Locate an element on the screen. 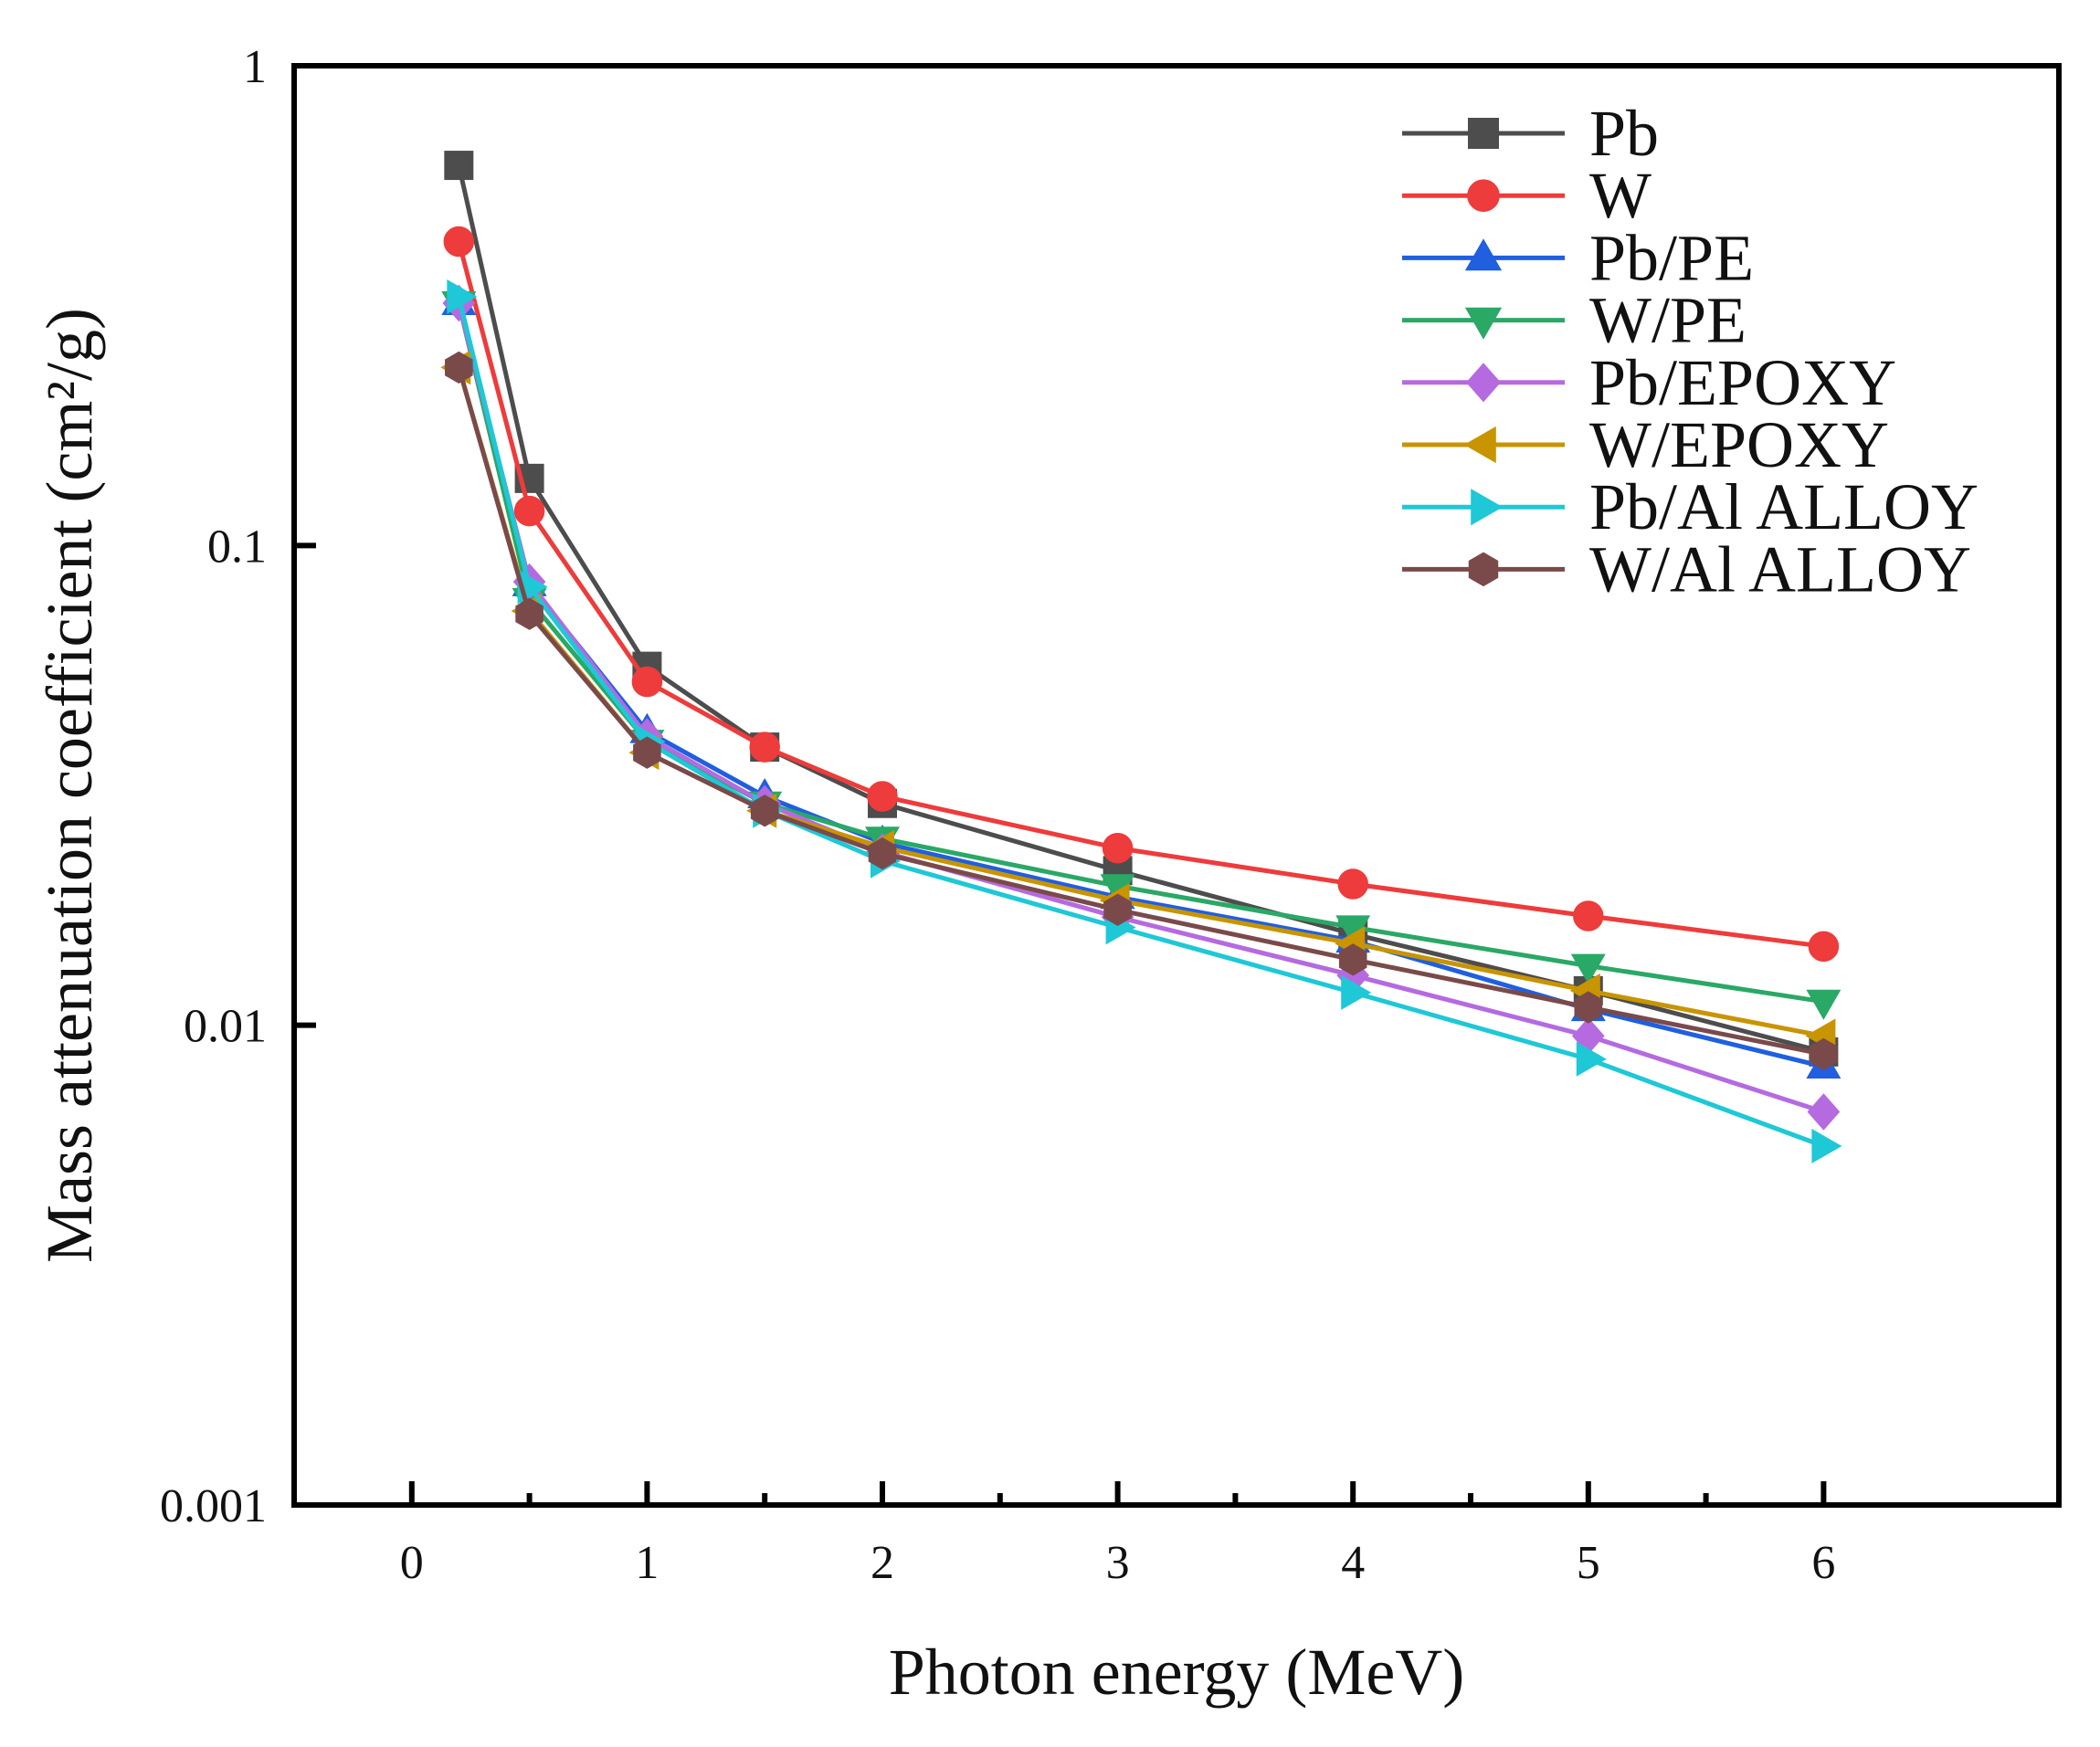  data-point-pb-epoxy is located at coordinates (1824, 1112).